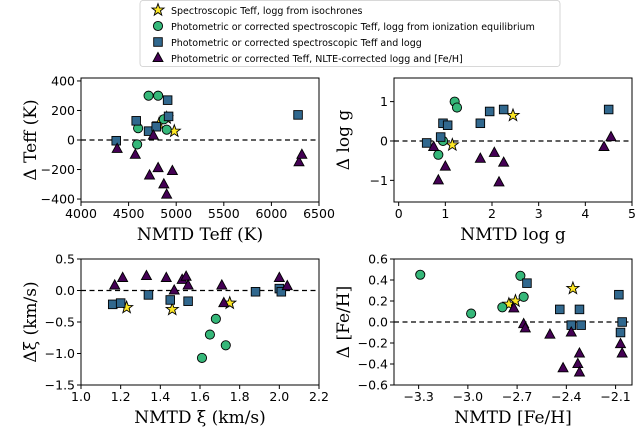 The width and height of the screenshot is (635, 429). What do you see at coordinates (71, 140) in the screenshot?
I see `y-tick-label: 0` at bounding box center [71, 140].